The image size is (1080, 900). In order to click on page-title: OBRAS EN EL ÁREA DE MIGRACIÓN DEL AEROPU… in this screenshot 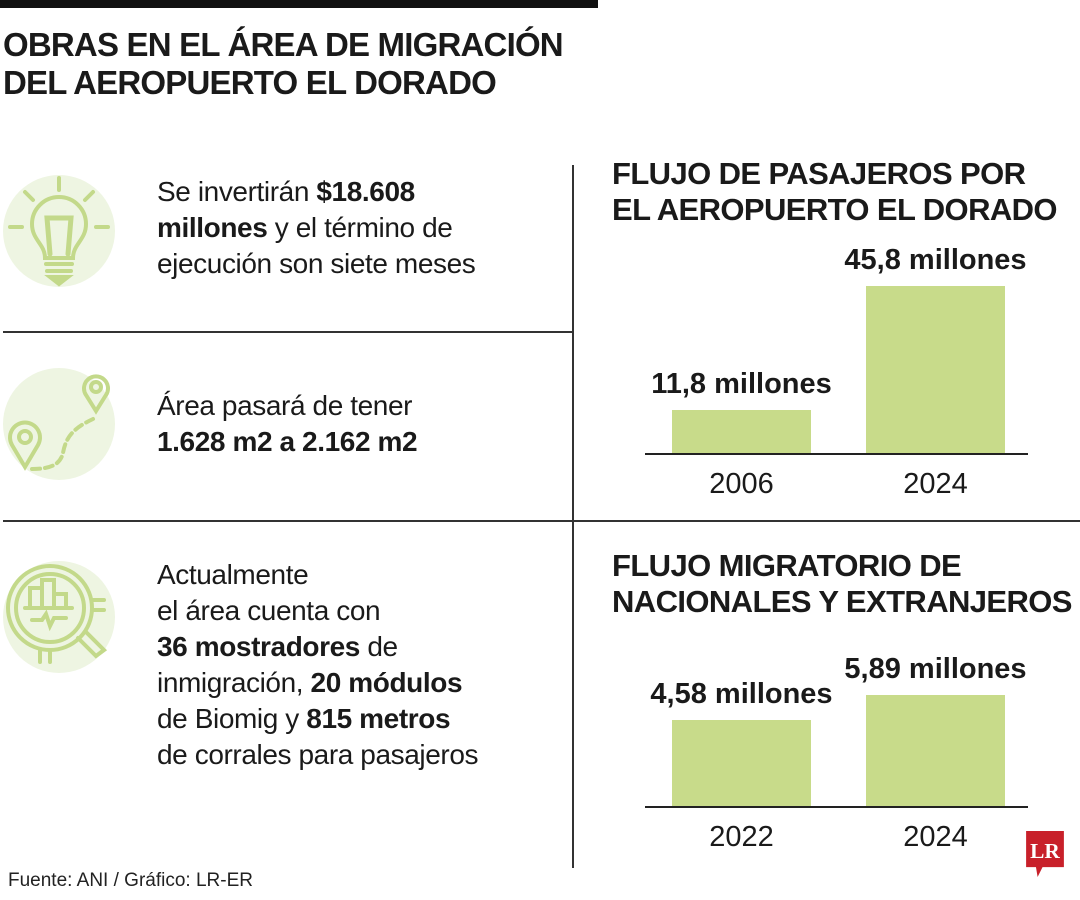, I will do `click(283, 64)`.